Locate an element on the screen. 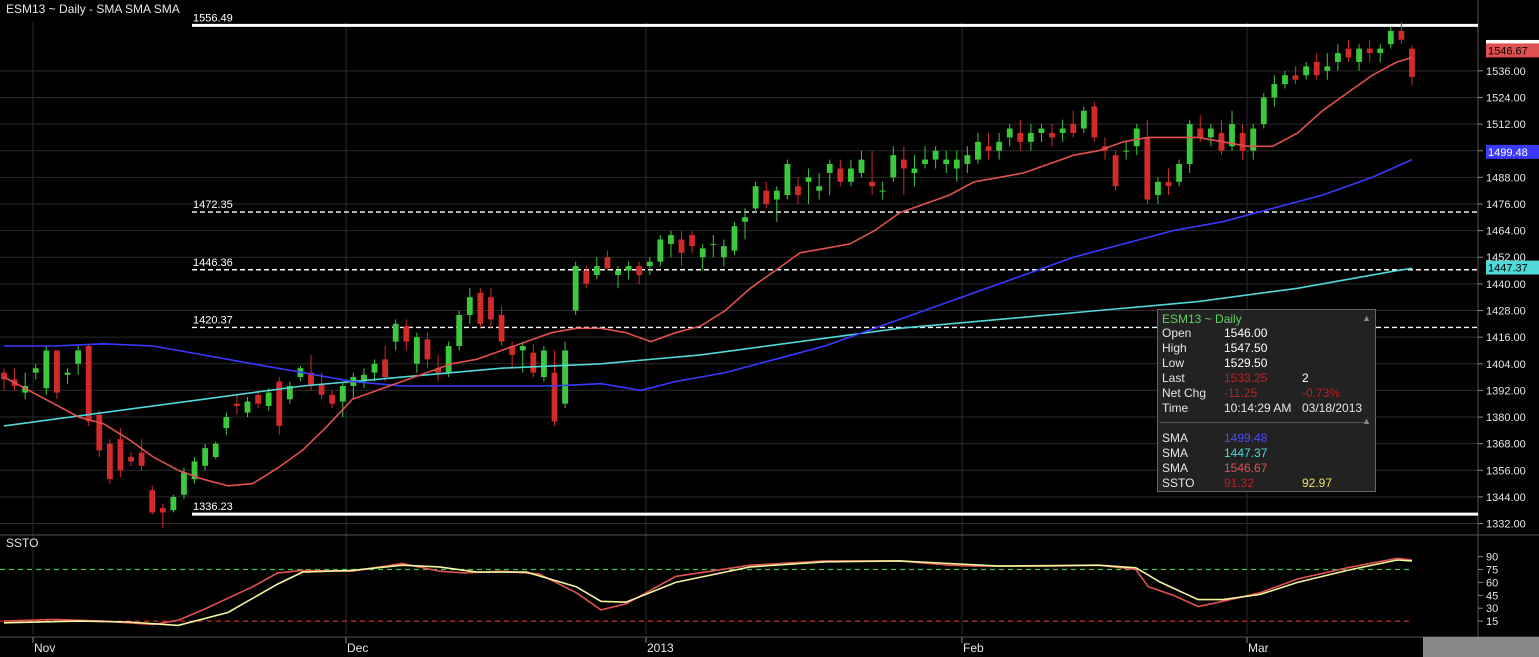  price-tick-label-10: 1416.00 is located at coordinates (1506, 338).